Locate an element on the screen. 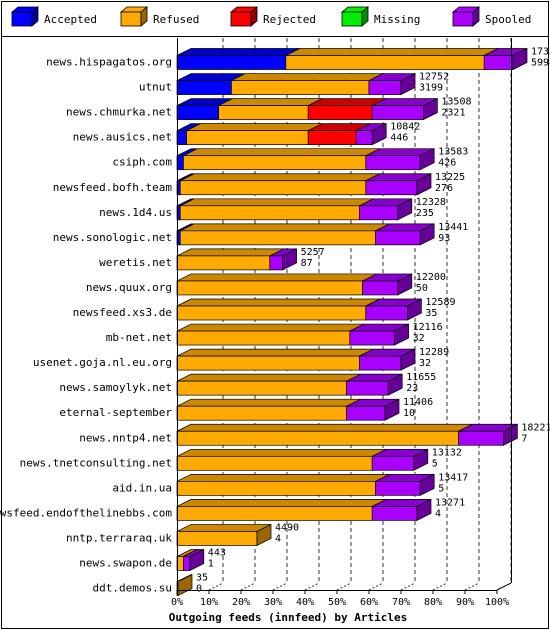  total-articles-label: 12752 is located at coordinates (434, 77).